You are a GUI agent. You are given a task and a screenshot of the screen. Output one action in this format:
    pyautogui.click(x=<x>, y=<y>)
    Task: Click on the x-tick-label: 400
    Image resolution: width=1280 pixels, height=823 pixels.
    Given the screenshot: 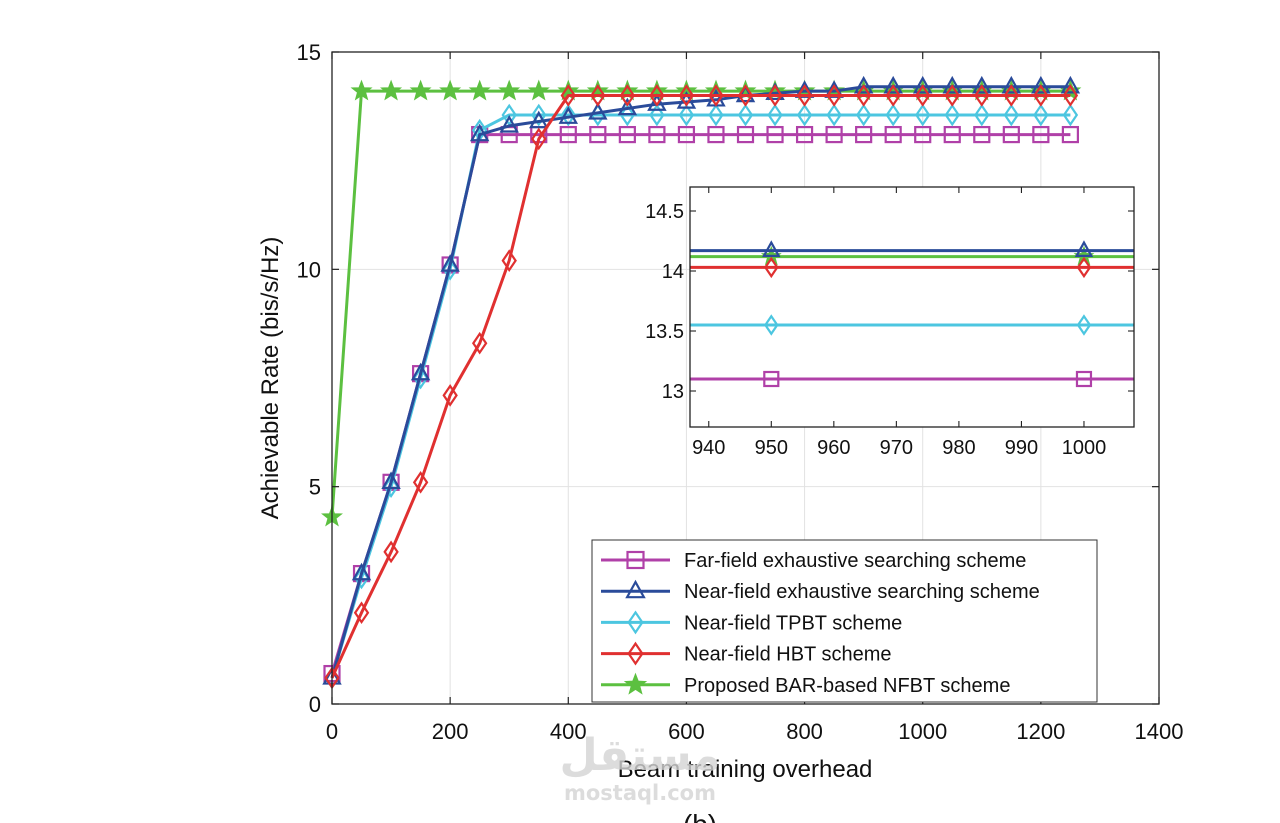 What is the action you would take?
    pyautogui.click(x=568, y=731)
    